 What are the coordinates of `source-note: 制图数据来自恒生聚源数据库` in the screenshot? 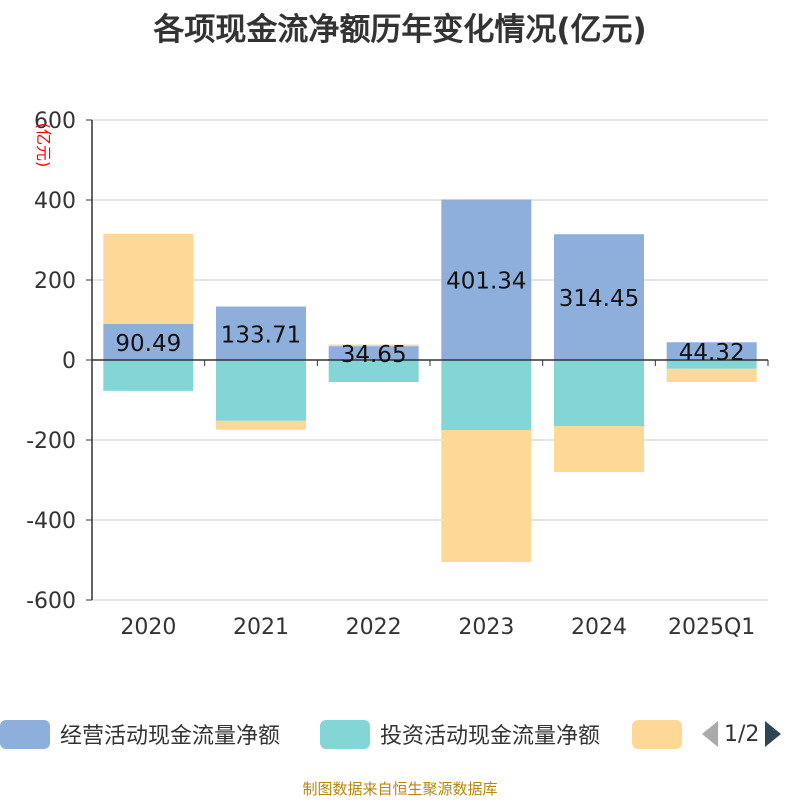 It's located at (400, 789).